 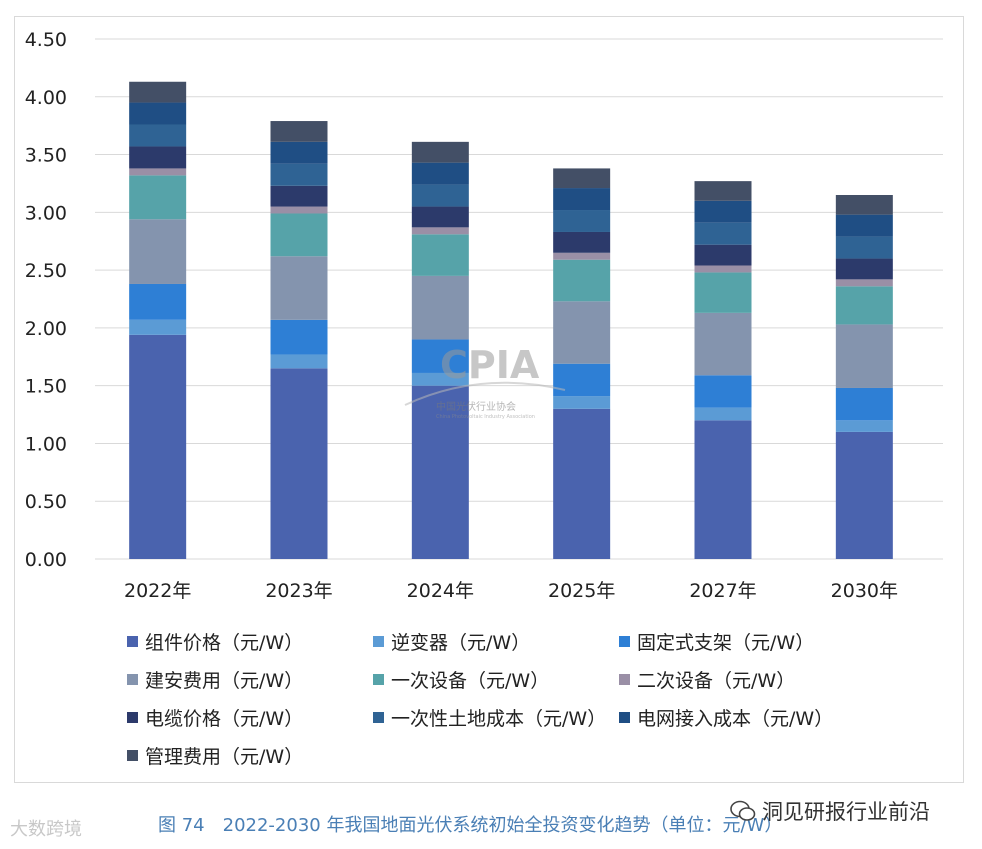 I want to click on y-tick-label: 1.50, so click(x=46, y=387).